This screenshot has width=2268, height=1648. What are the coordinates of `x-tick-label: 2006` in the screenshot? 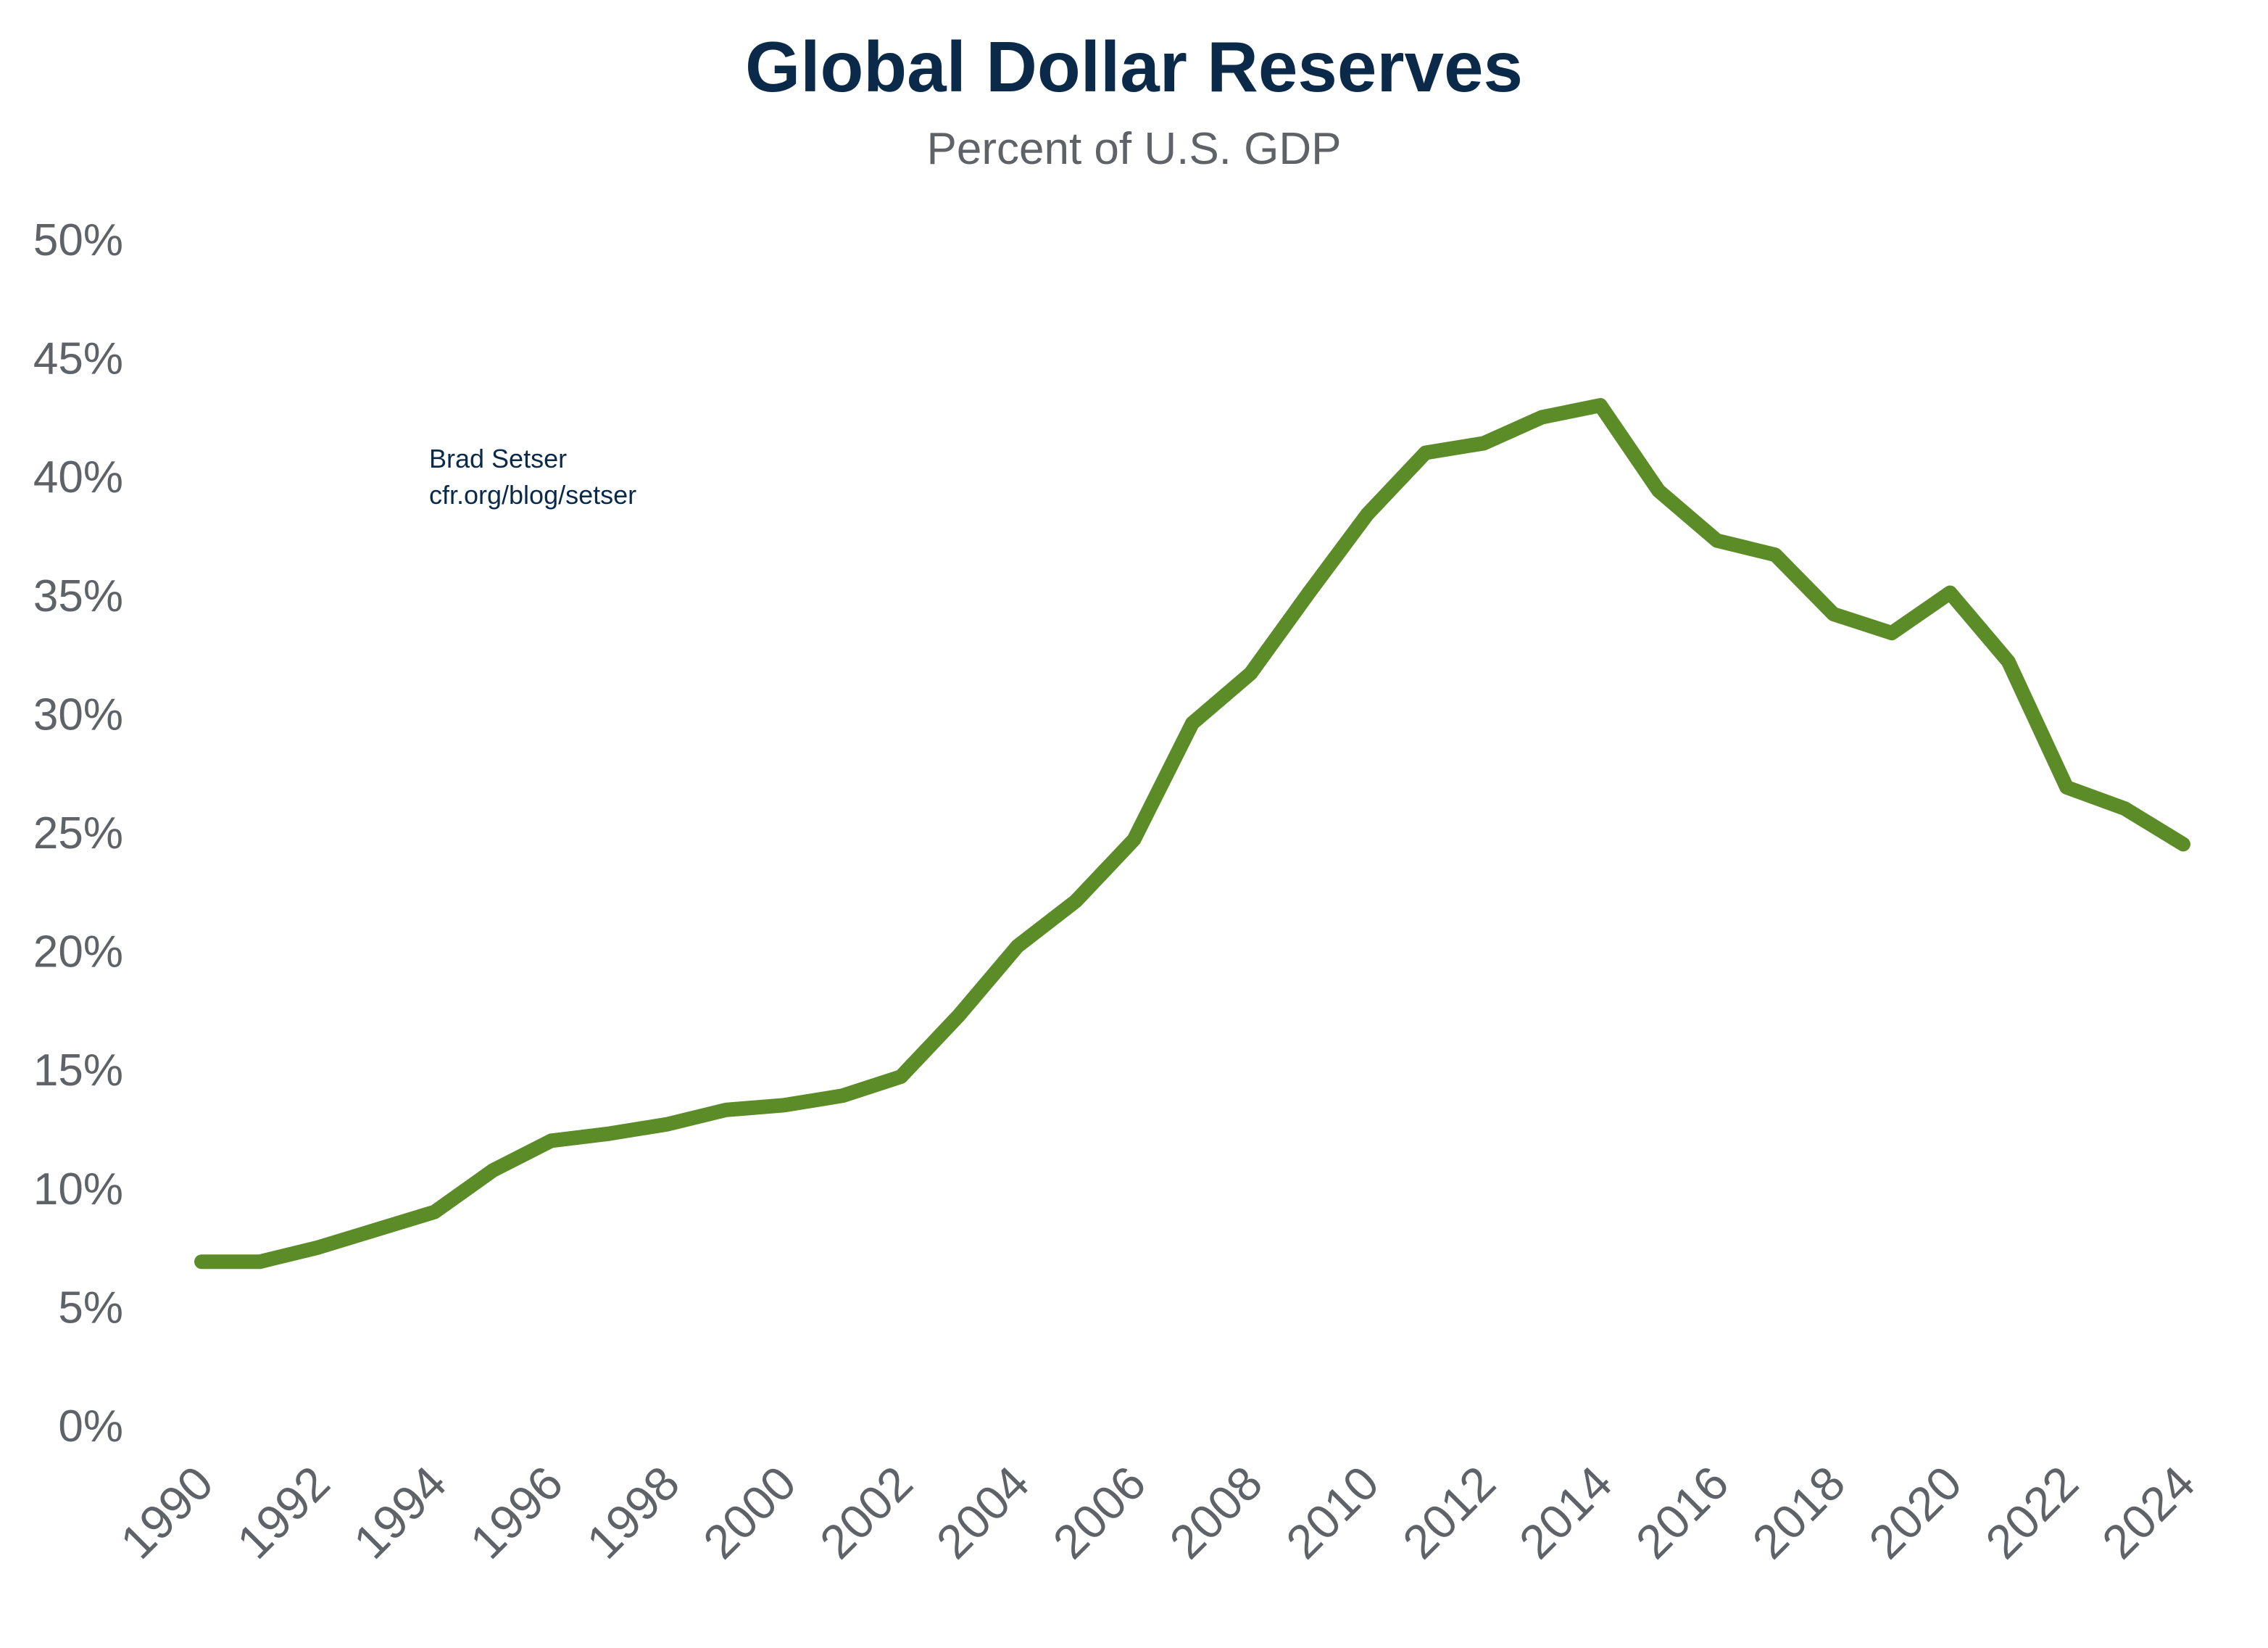 It's located at (1098, 1512).